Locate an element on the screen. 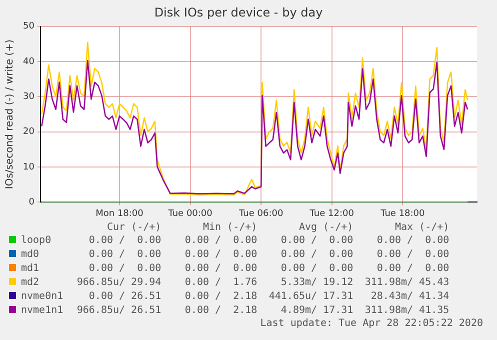  x-tick-label: Tue 18:00 is located at coordinates (403, 213).